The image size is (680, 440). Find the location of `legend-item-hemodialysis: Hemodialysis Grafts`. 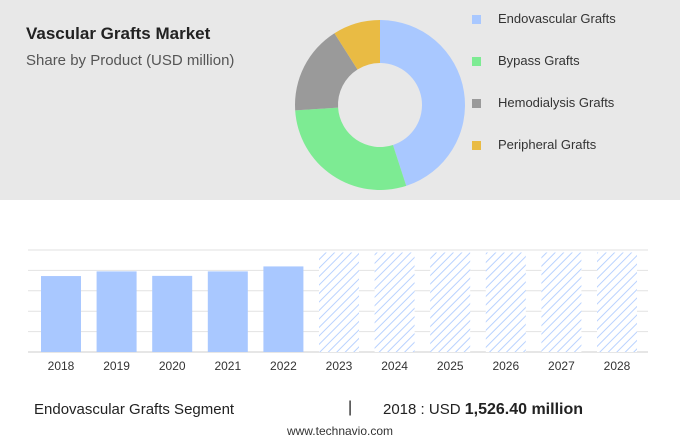

legend-item-hemodialysis: Hemodialysis Grafts is located at coordinates (572, 104).